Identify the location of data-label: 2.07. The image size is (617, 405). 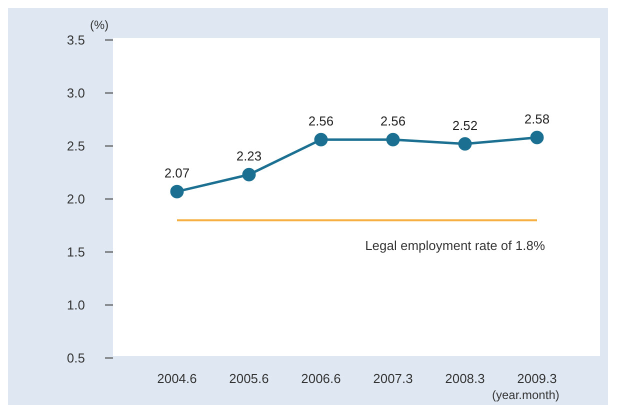
(177, 173).